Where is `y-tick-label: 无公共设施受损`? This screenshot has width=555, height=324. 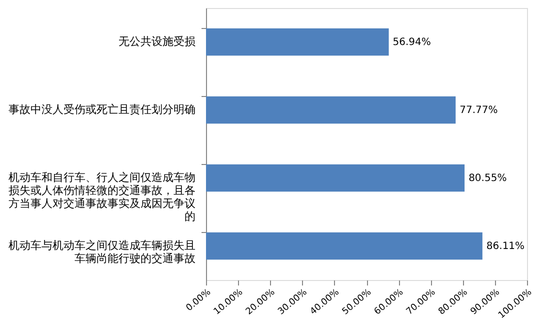 y-tick-label: 无公共设施受损 is located at coordinates (157, 41).